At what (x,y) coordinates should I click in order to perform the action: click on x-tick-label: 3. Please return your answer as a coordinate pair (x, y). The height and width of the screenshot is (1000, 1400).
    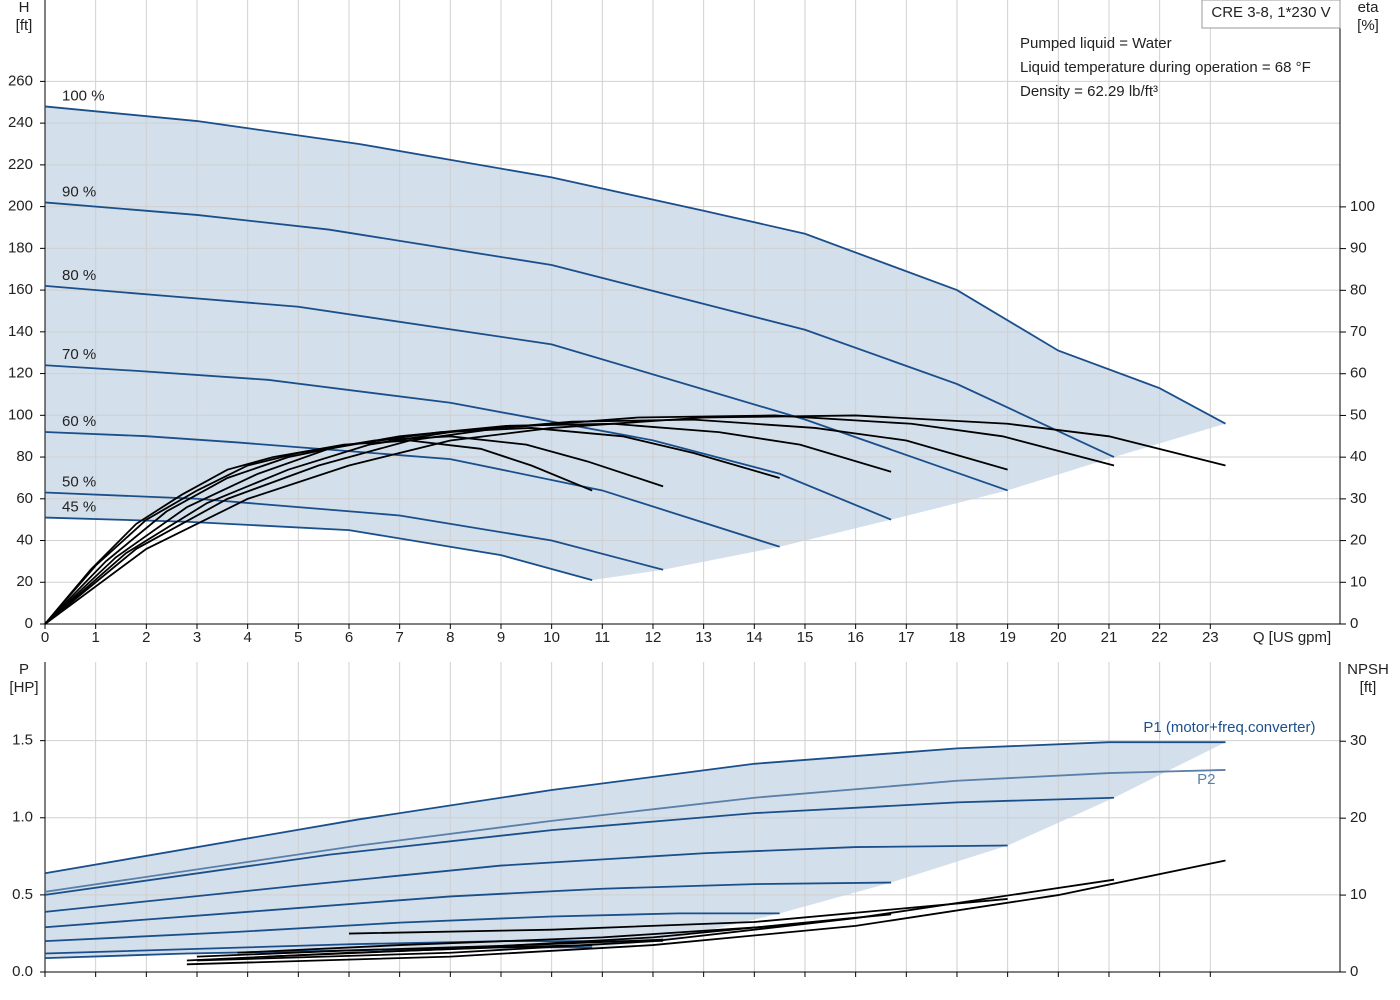
    Looking at the image, I should click on (197, 637).